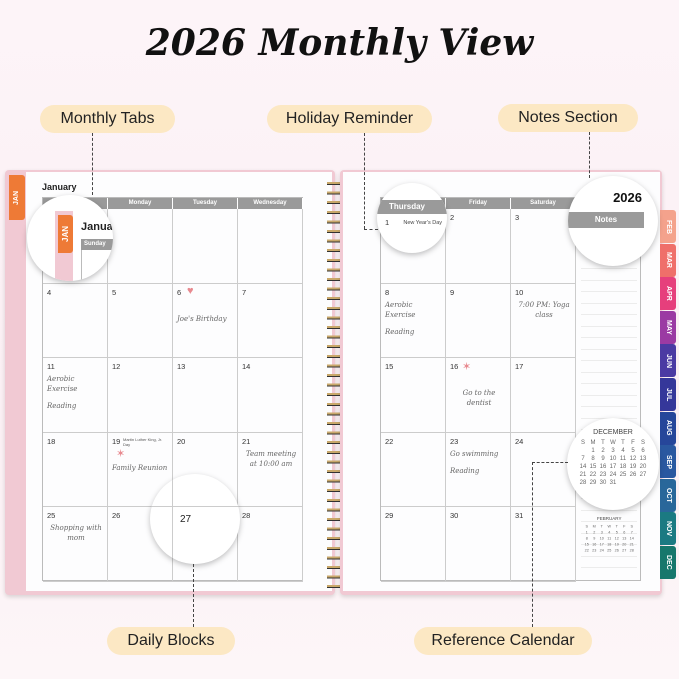  I want to click on leader-line, so click(589, 155).